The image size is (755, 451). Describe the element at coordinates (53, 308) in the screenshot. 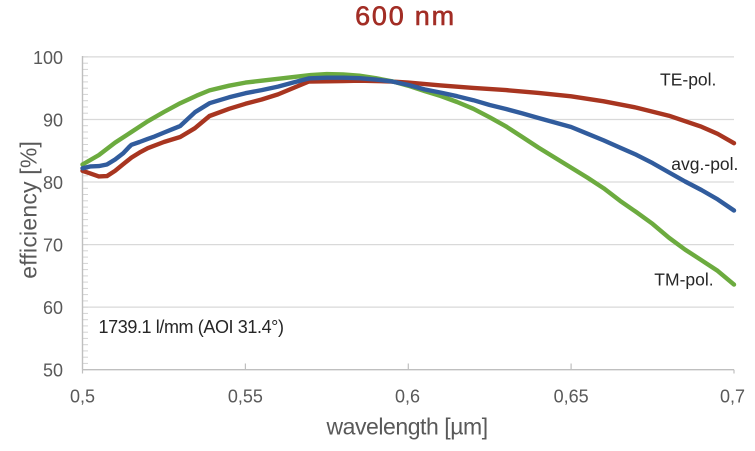

I see `svg-text: 60` at that location.